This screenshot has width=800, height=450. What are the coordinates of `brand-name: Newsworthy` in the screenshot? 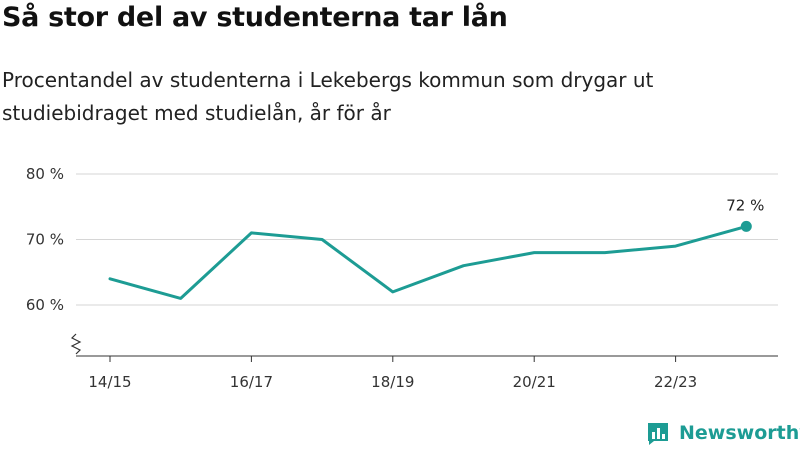 It's located at (739, 433).